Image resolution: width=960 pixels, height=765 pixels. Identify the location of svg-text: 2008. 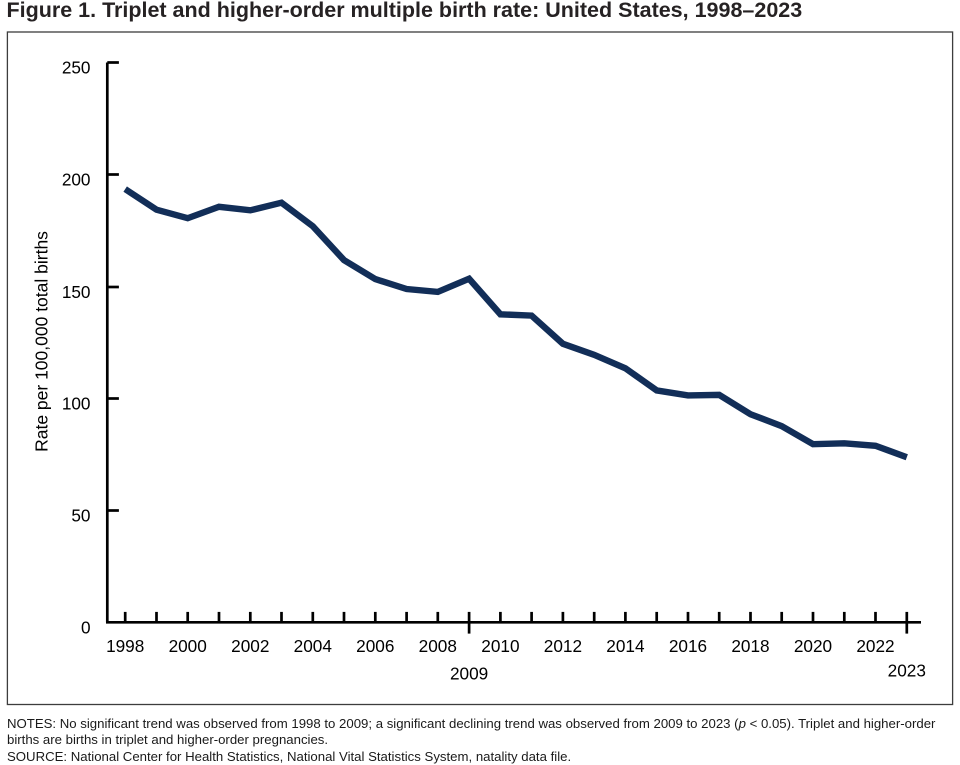
(438, 646).